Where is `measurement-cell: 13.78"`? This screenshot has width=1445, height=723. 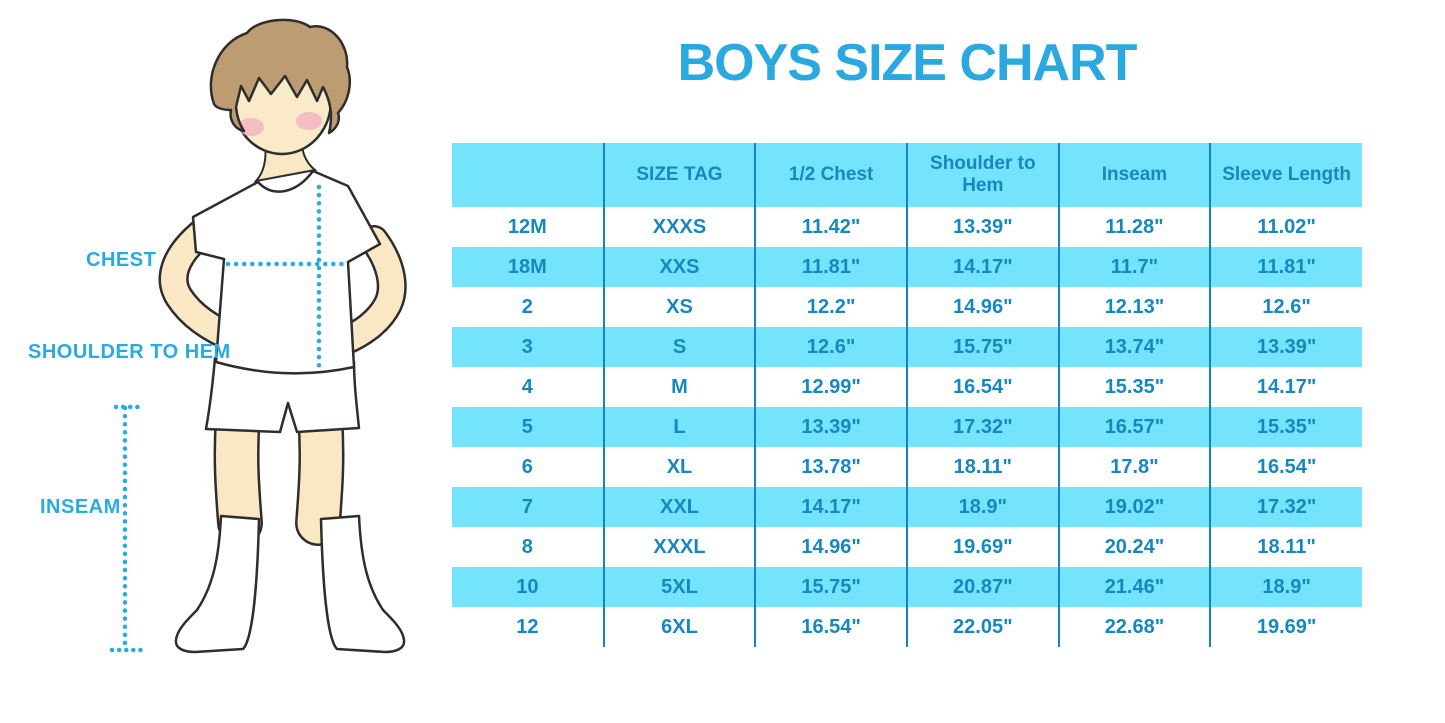
measurement-cell: 13.78" is located at coordinates (830, 467).